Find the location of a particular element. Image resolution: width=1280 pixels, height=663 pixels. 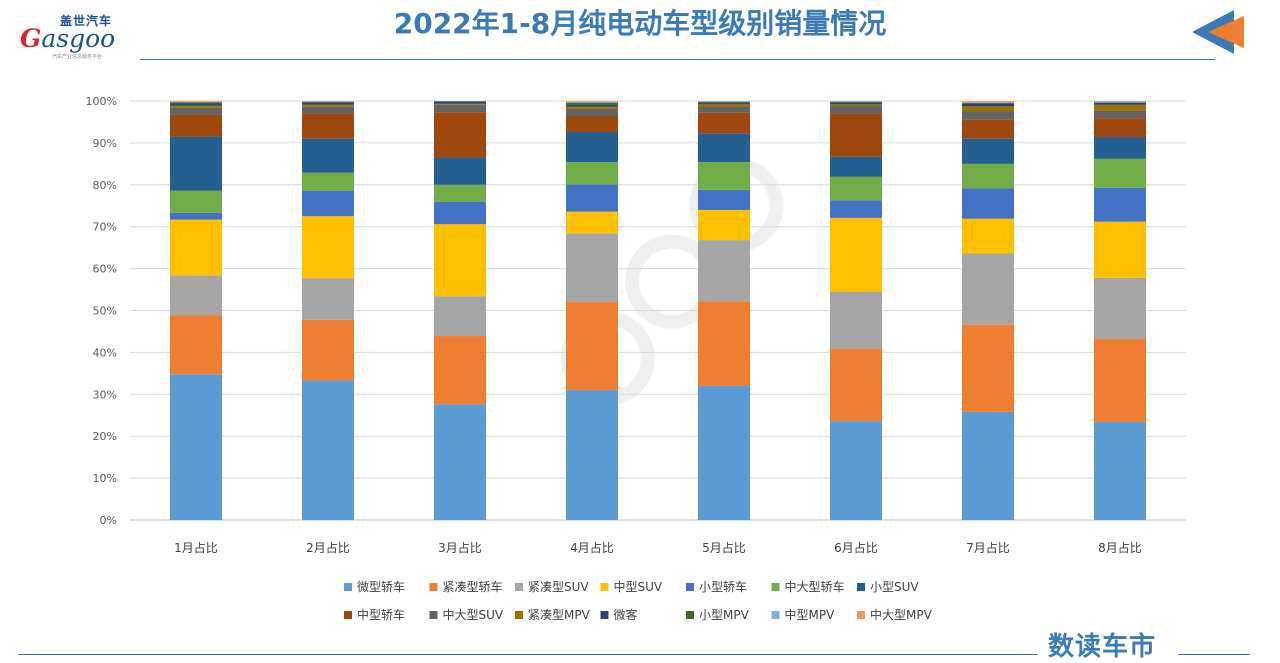

legend-item: 小型MPV is located at coordinates (718, 615).